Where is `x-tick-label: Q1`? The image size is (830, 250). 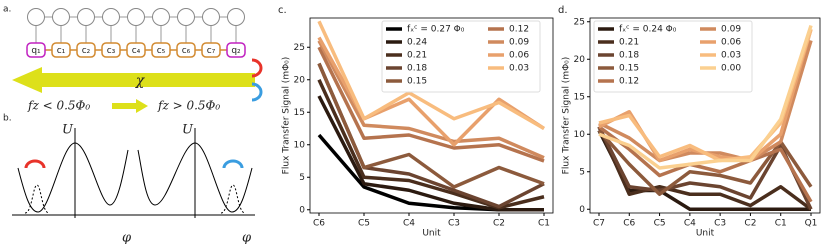 x-tick-label: Q1 is located at coordinates (811, 224).